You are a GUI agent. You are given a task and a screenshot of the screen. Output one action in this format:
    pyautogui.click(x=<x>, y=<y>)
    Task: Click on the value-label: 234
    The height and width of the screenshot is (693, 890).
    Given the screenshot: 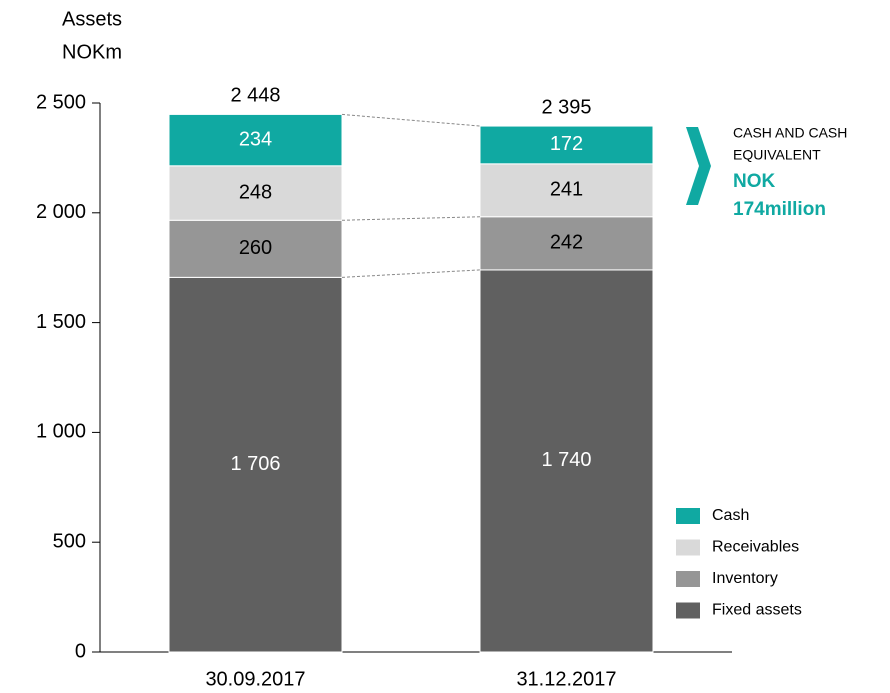 What is the action you would take?
    pyautogui.click(x=255, y=139)
    